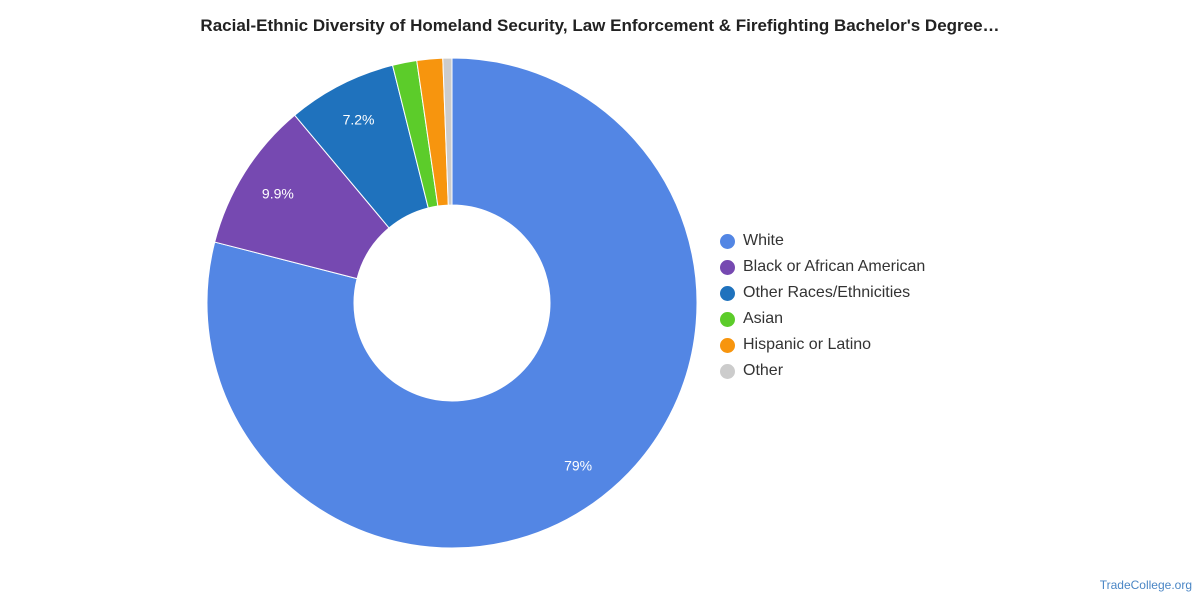 Image resolution: width=1200 pixels, height=600 pixels. I want to click on legend-item-other-races-ethnicities: Other Races/Ethnicities, so click(822, 293).